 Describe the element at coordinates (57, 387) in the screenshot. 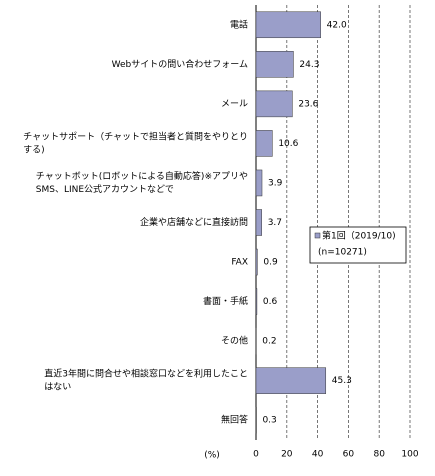

I see `y-tick-label: はない` at that location.